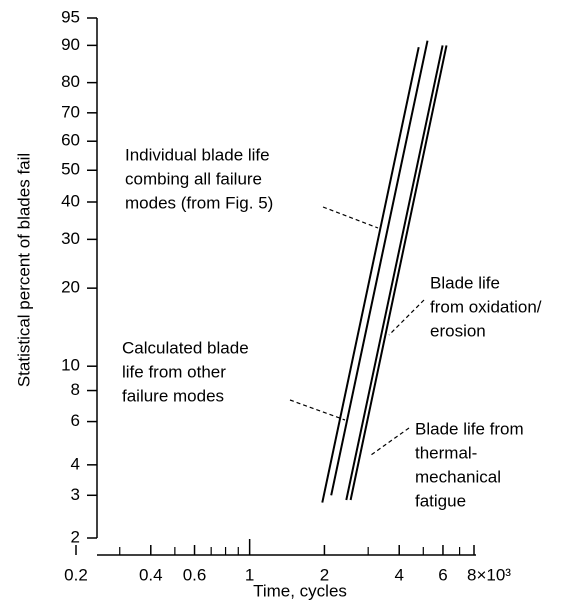  I want to click on y-tick-label: 3, so click(75, 494).